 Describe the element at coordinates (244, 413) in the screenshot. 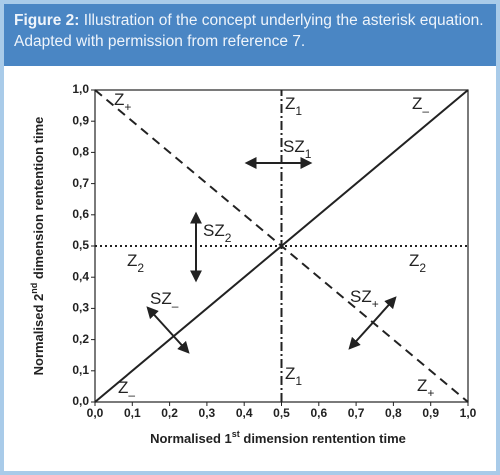

I see `x-tick-label: 0,4` at that location.